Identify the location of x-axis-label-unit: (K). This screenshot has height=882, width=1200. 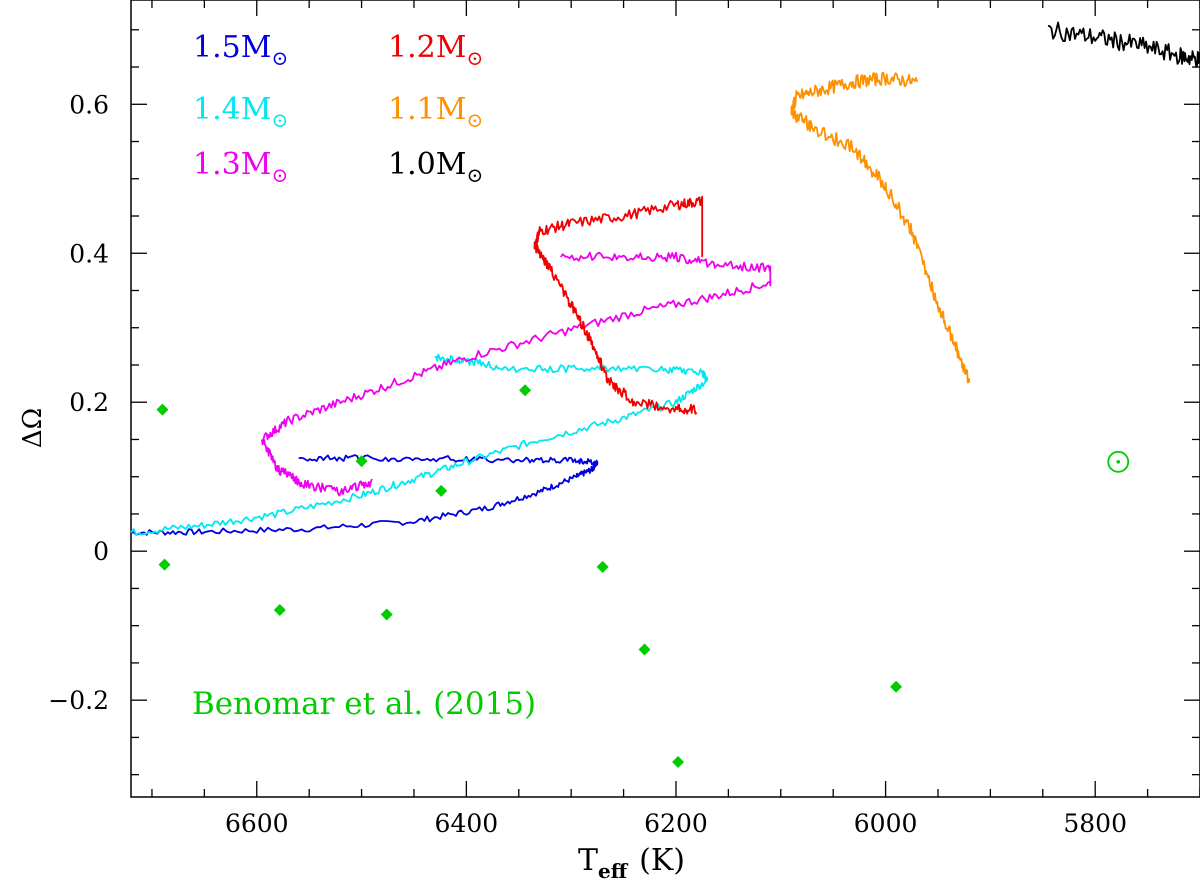
(662, 860).